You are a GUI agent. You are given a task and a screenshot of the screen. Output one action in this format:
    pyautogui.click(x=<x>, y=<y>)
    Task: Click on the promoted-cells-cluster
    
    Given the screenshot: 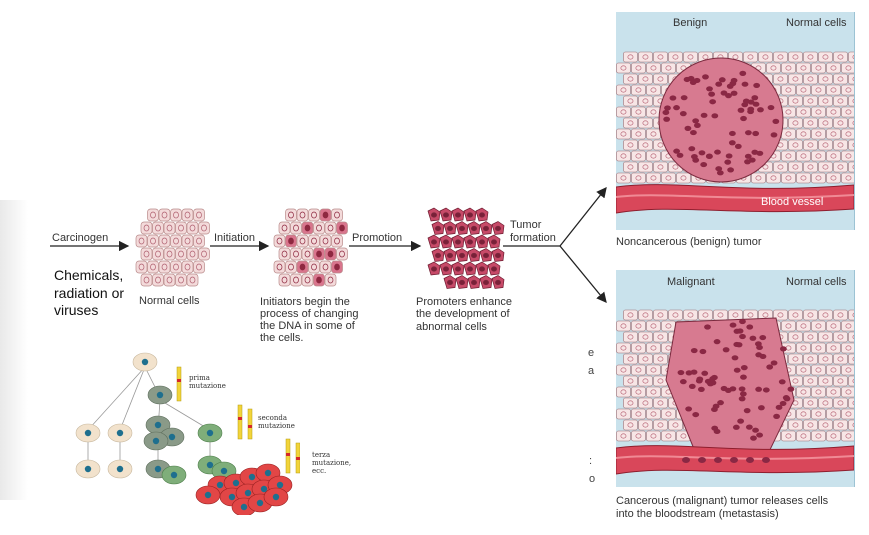 What is the action you would take?
    pyautogui.click(x=464, y=248)
    